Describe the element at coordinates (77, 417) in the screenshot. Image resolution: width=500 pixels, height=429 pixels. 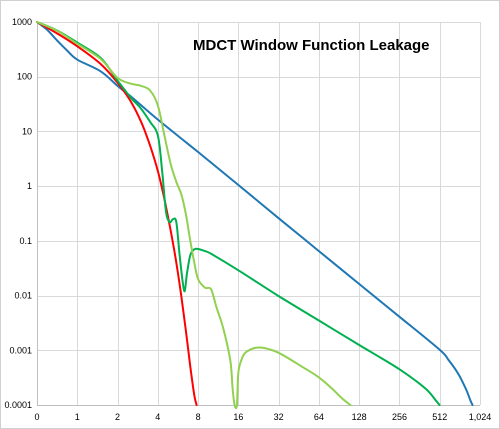
I see `x-tick-label: 1` at that location.